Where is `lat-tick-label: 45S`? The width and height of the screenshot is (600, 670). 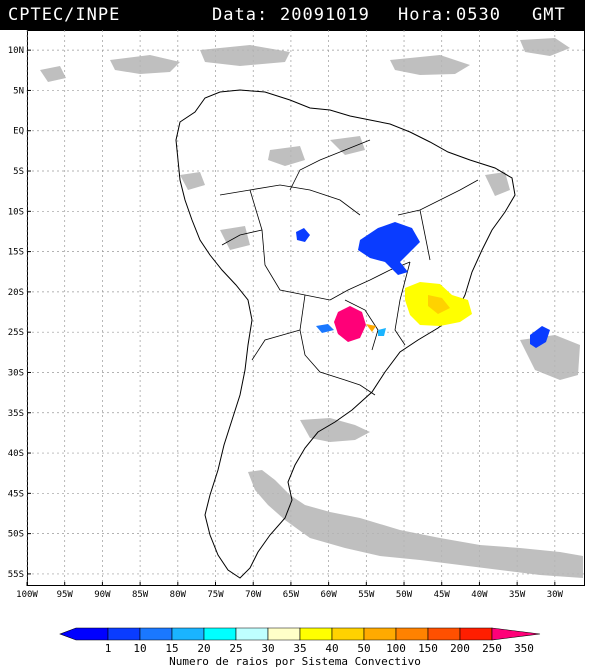 lat-tick-label: 45S is located at coordinates (16, 494).